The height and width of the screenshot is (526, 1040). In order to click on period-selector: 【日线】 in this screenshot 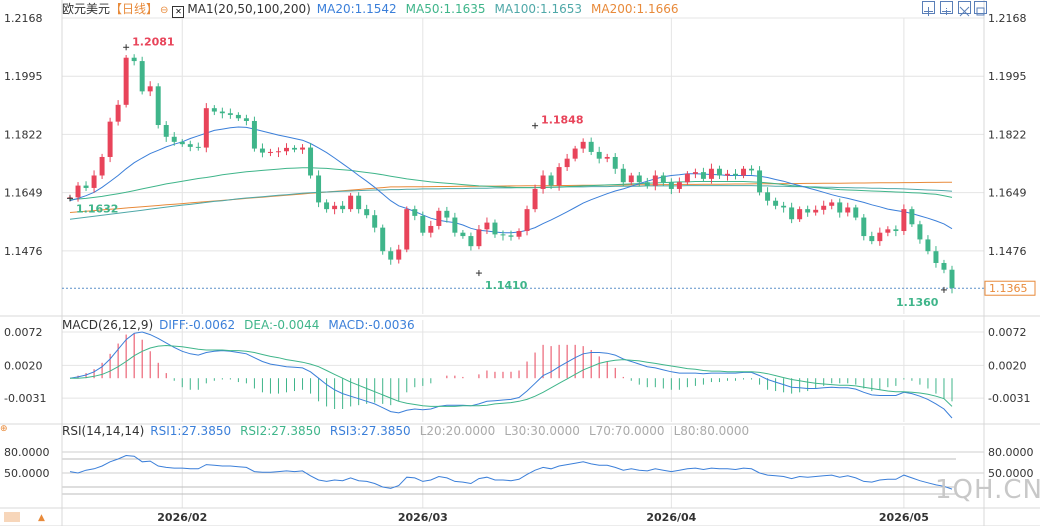, I will do `click(134, 9)`.